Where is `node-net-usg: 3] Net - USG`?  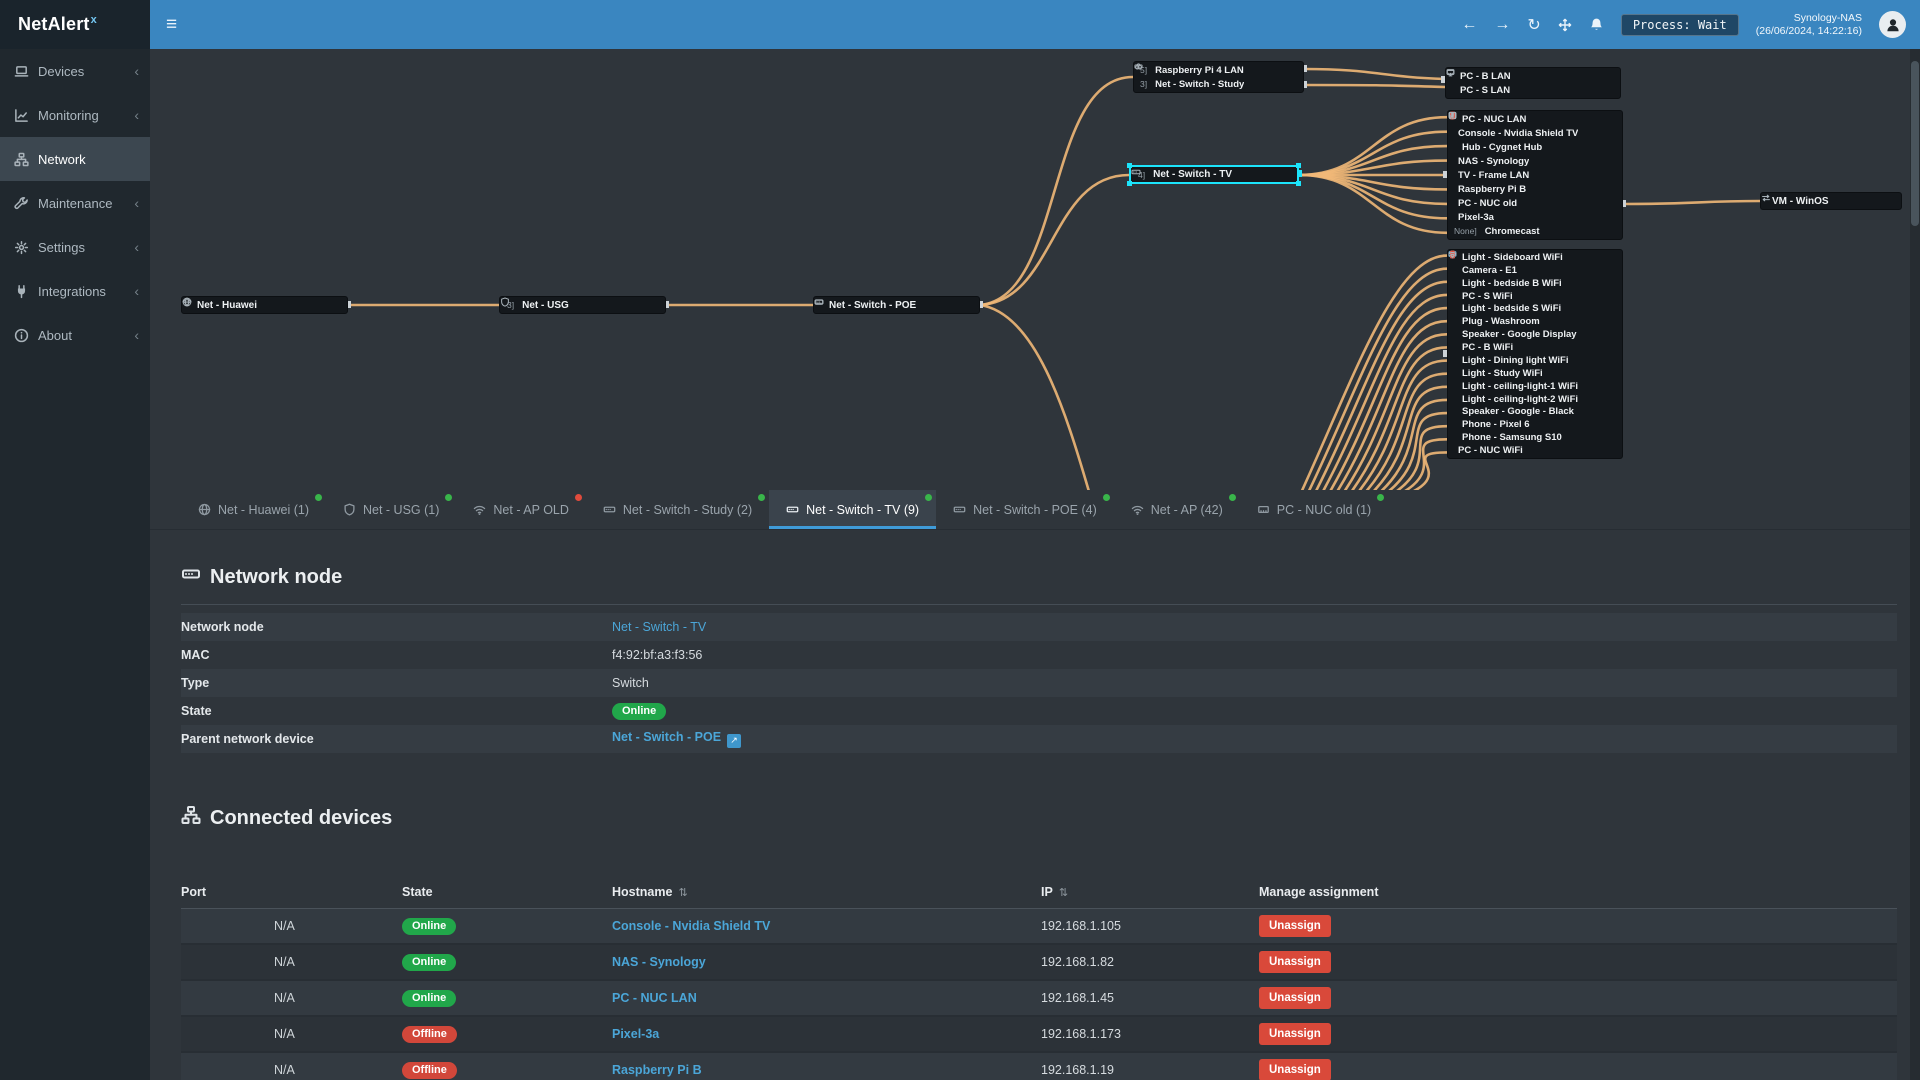
node-net-usg: 3] Net - USG is located at coordinates (582, 305).